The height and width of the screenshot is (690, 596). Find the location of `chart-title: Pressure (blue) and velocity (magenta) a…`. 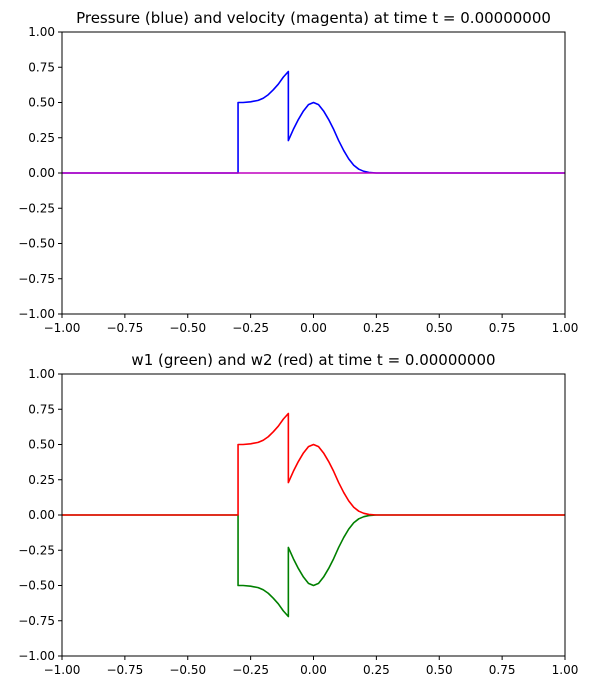

chart-title: Pressure (blue) and velocity (magenta) a… is located at coordinates (313, 18).